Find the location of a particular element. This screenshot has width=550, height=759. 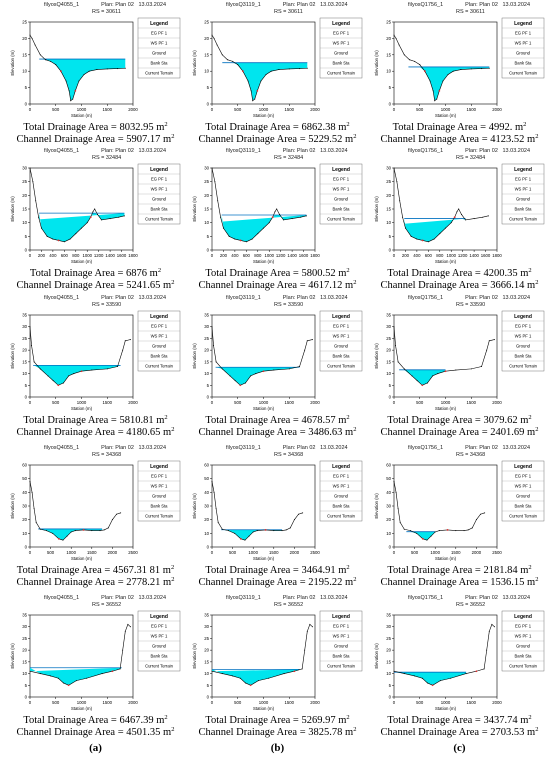

x-tick-label: 0 is located at coordinates (394, 255).